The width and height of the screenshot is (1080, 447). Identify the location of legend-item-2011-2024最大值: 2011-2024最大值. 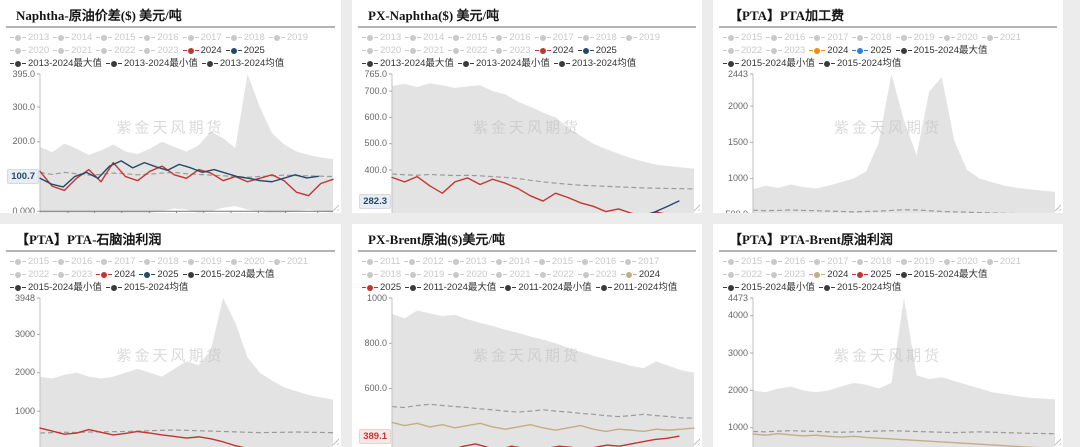
(450, 287).